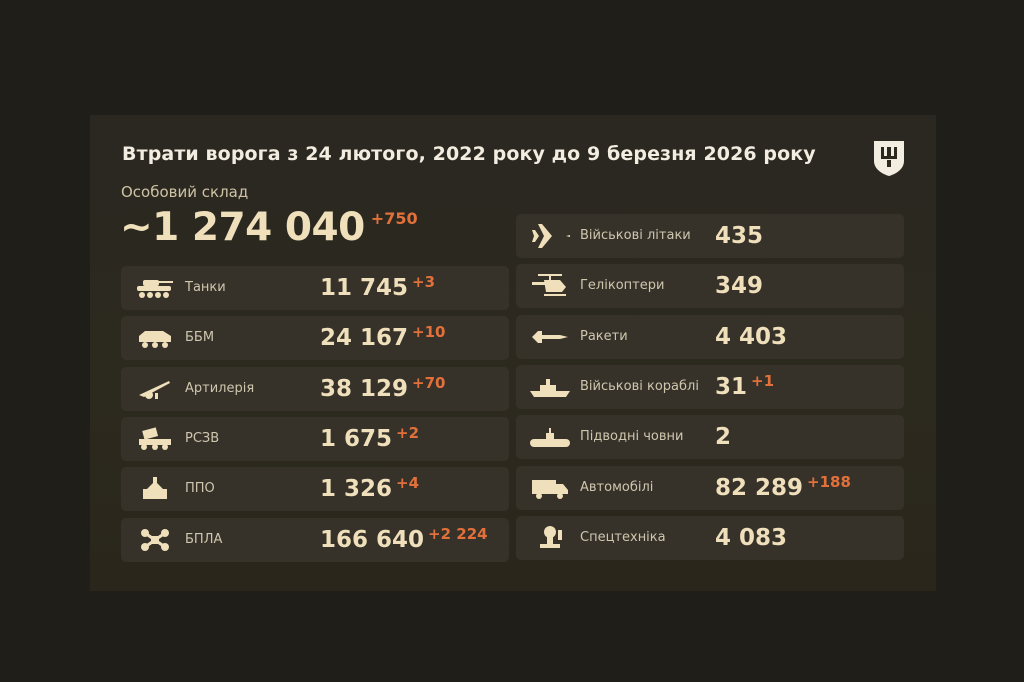 This screenshot has height=682, width=1024. I want to click on stat-row-mlrs: РСЗВ 1 675 +2, so click(315, 438).